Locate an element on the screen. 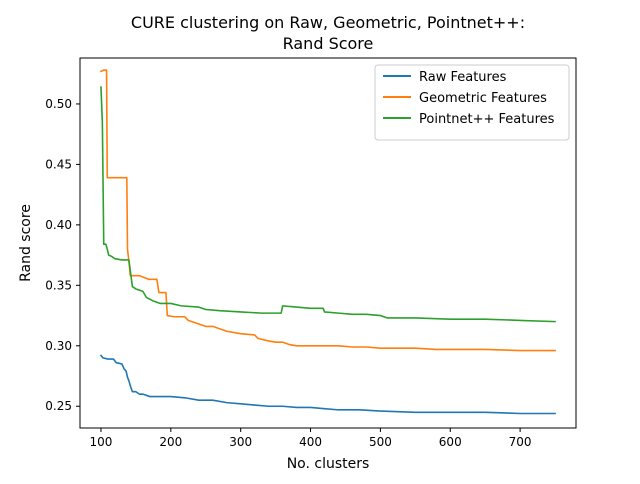  legend-box is located at coordinates (472, 102).